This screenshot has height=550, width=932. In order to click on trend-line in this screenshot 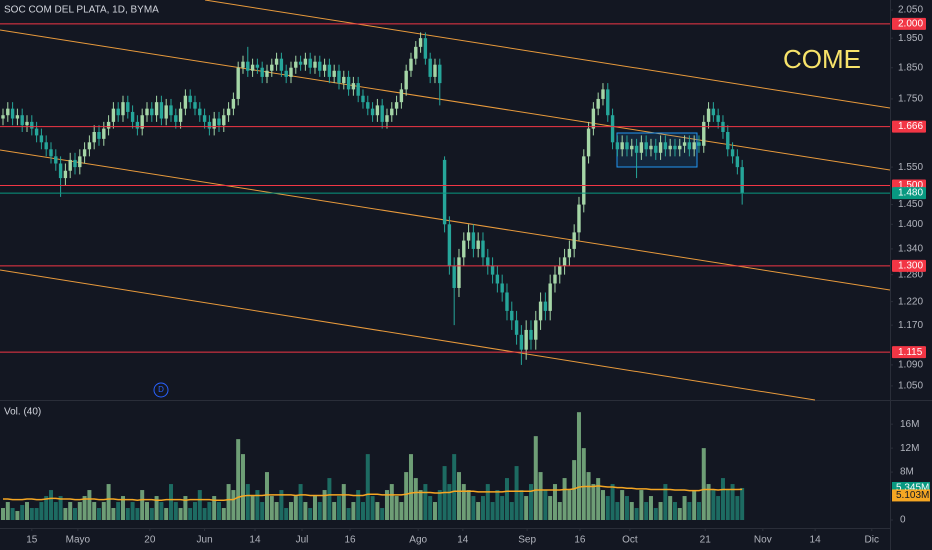, I will do `click(547, 54)`.